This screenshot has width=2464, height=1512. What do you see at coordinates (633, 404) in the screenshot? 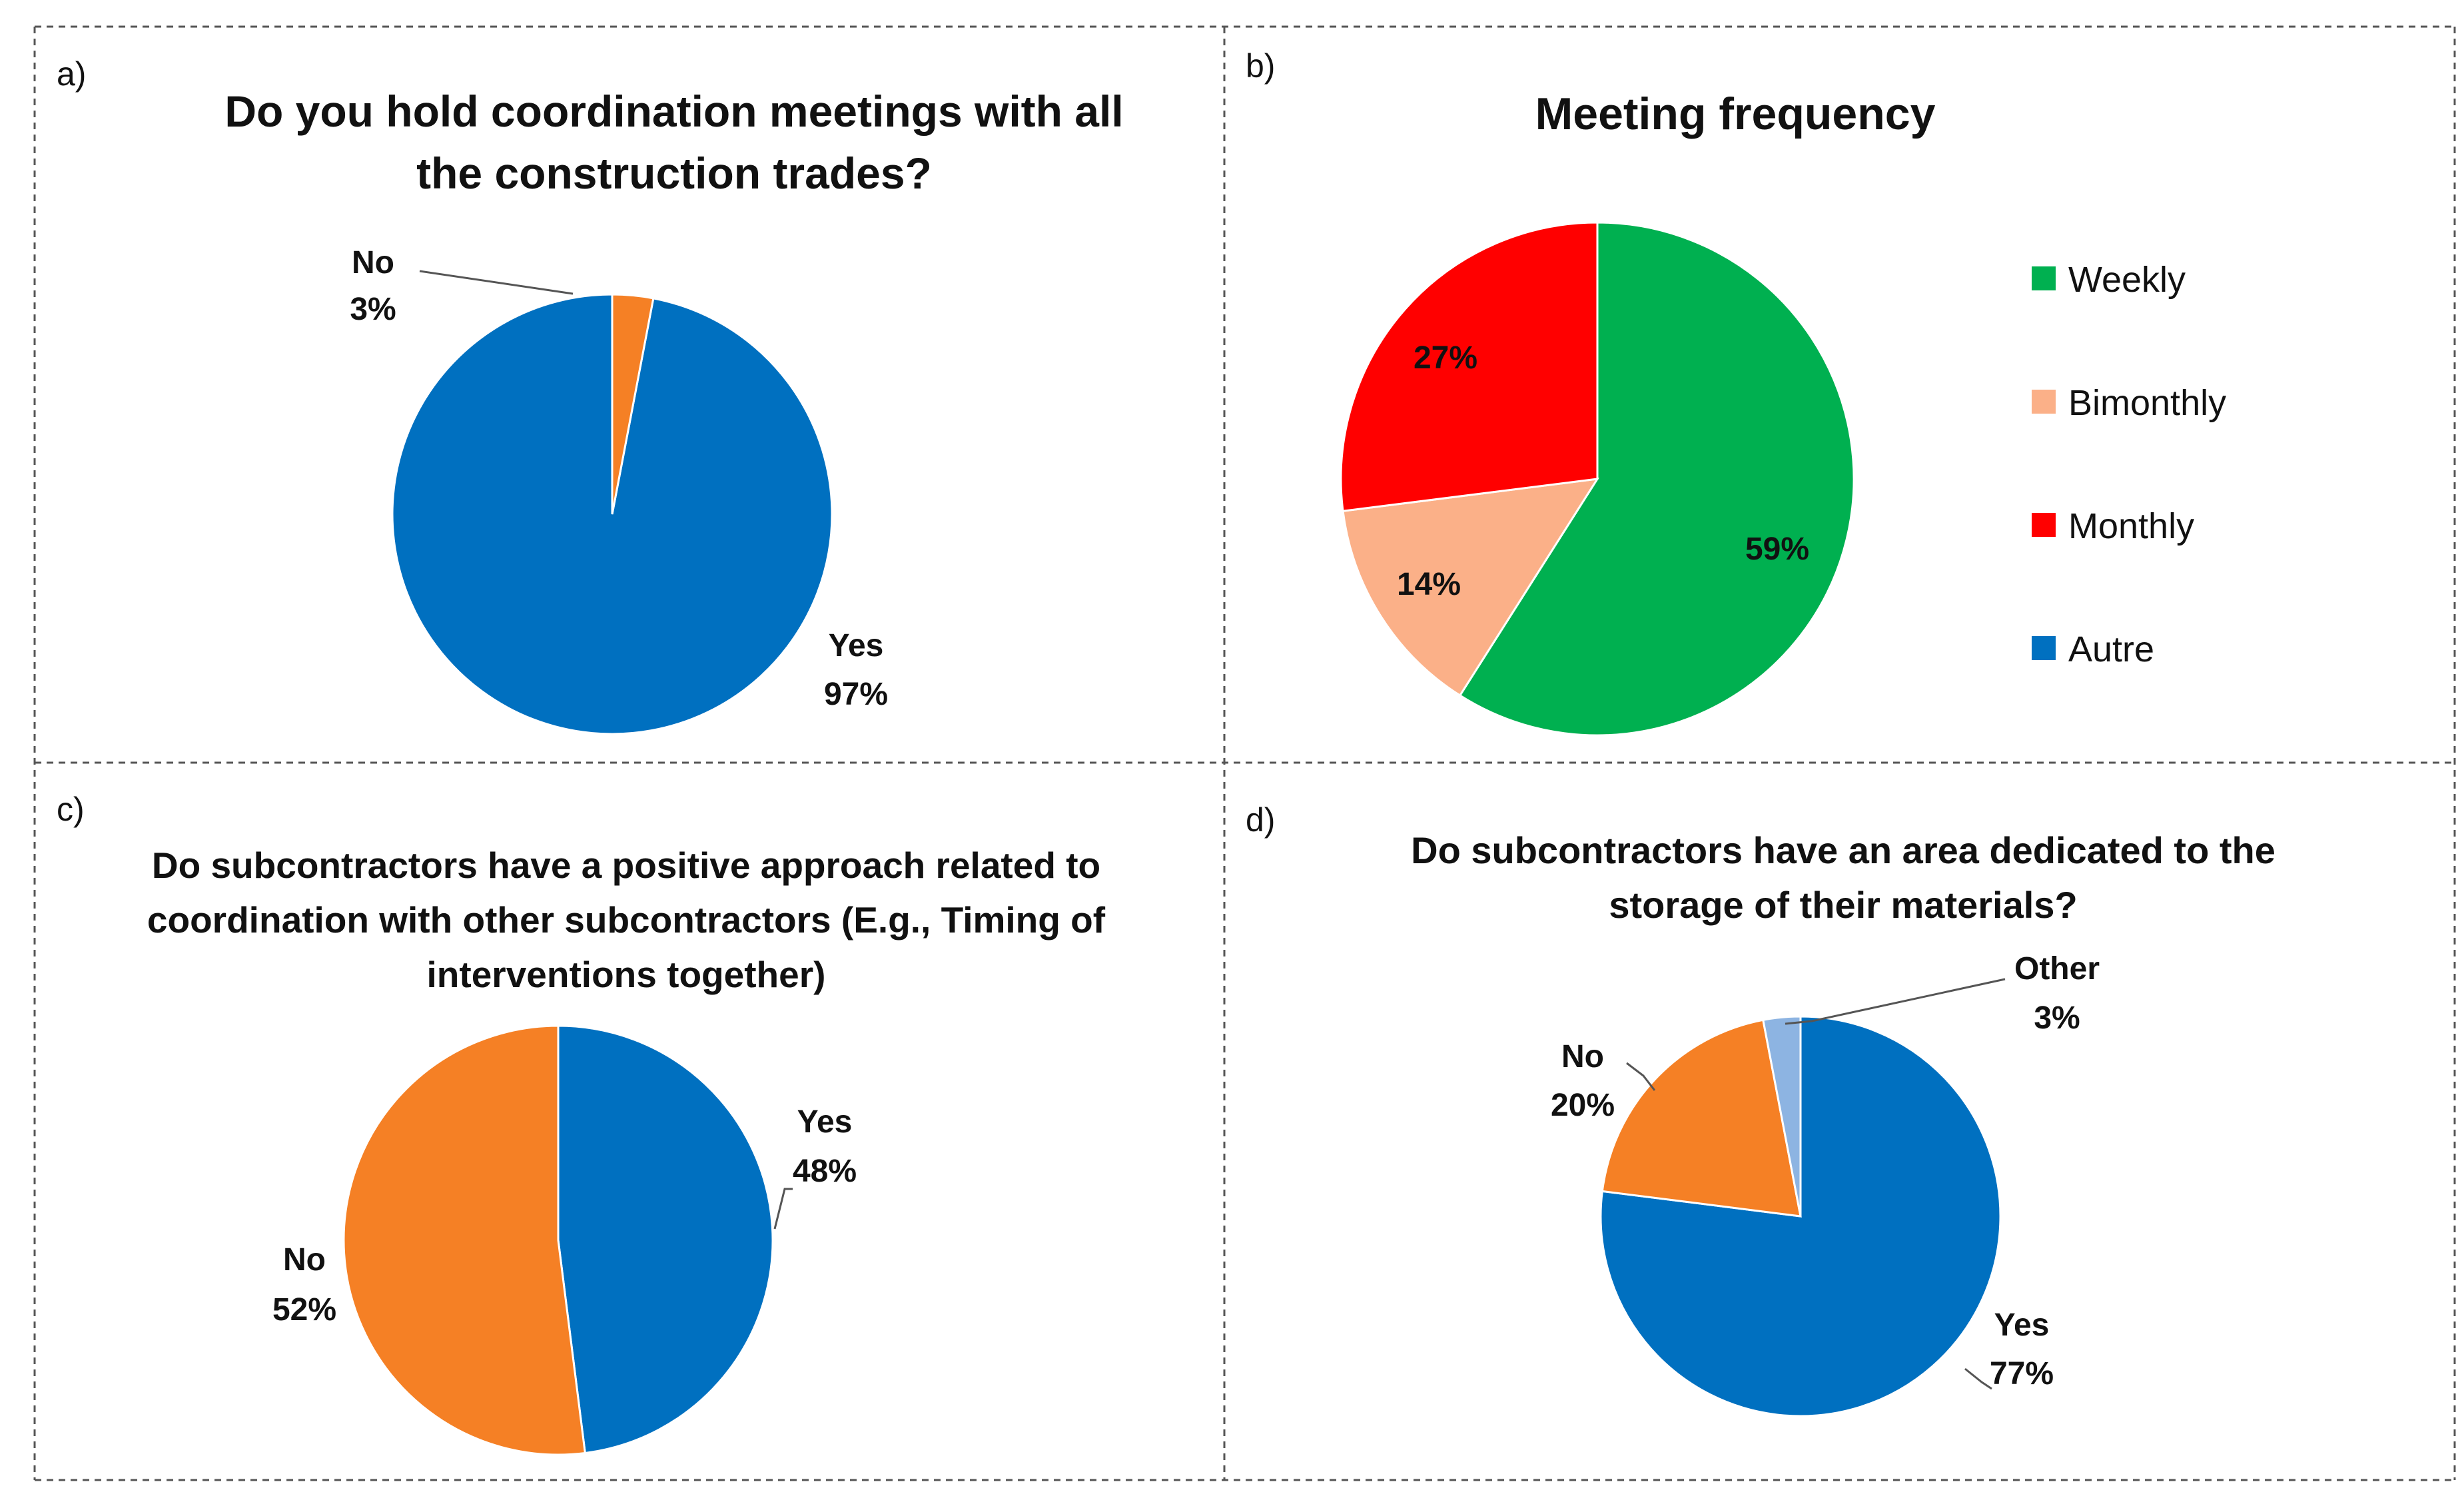
I see `pie-slice-a-no` at bounding box center [633, 404].